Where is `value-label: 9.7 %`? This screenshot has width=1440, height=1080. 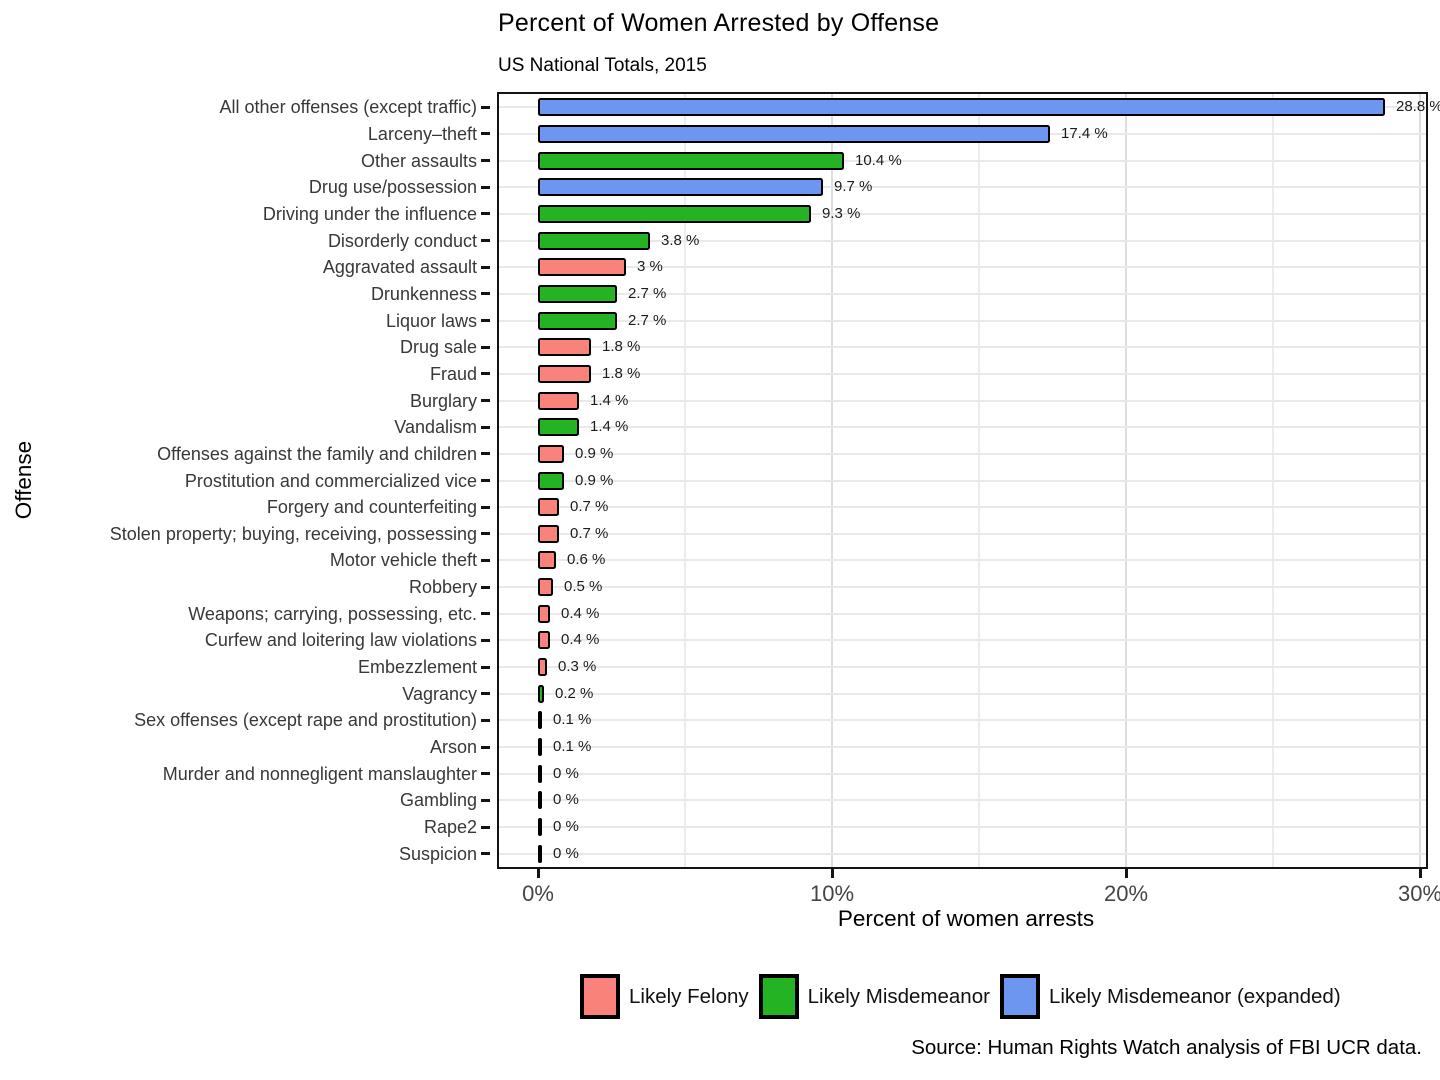 value-label: 9.7 % is located at coordinates (853, 187).